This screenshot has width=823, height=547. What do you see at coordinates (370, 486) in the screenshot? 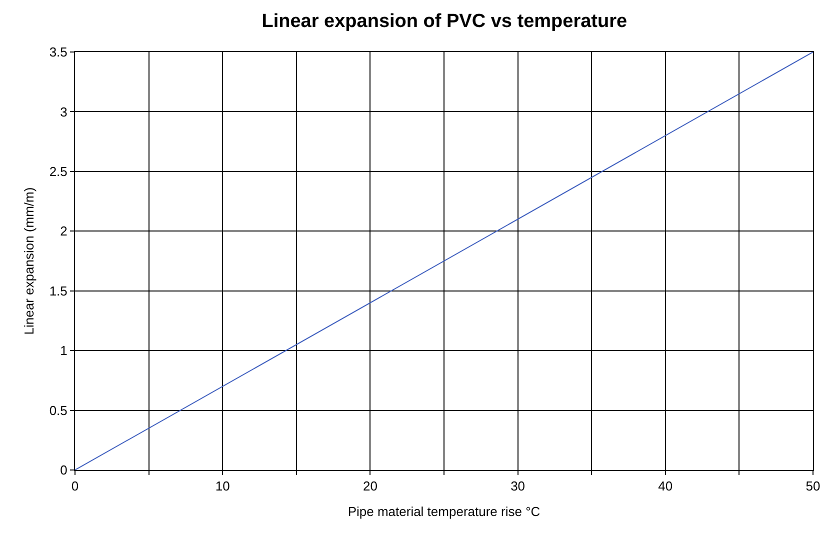
I see `x-tick-label: 20` at bounding box center [370, 486].